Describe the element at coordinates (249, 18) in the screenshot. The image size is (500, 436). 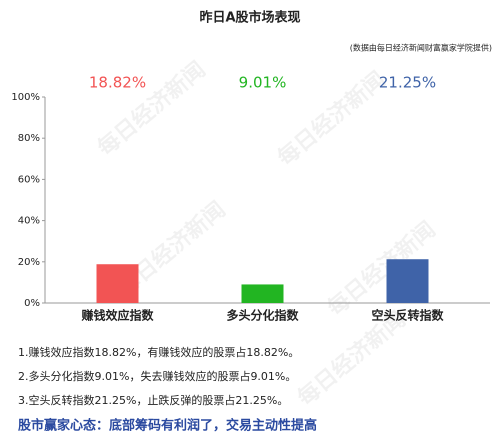
I see `chart-title: 昨日A股市场表现` at that location.